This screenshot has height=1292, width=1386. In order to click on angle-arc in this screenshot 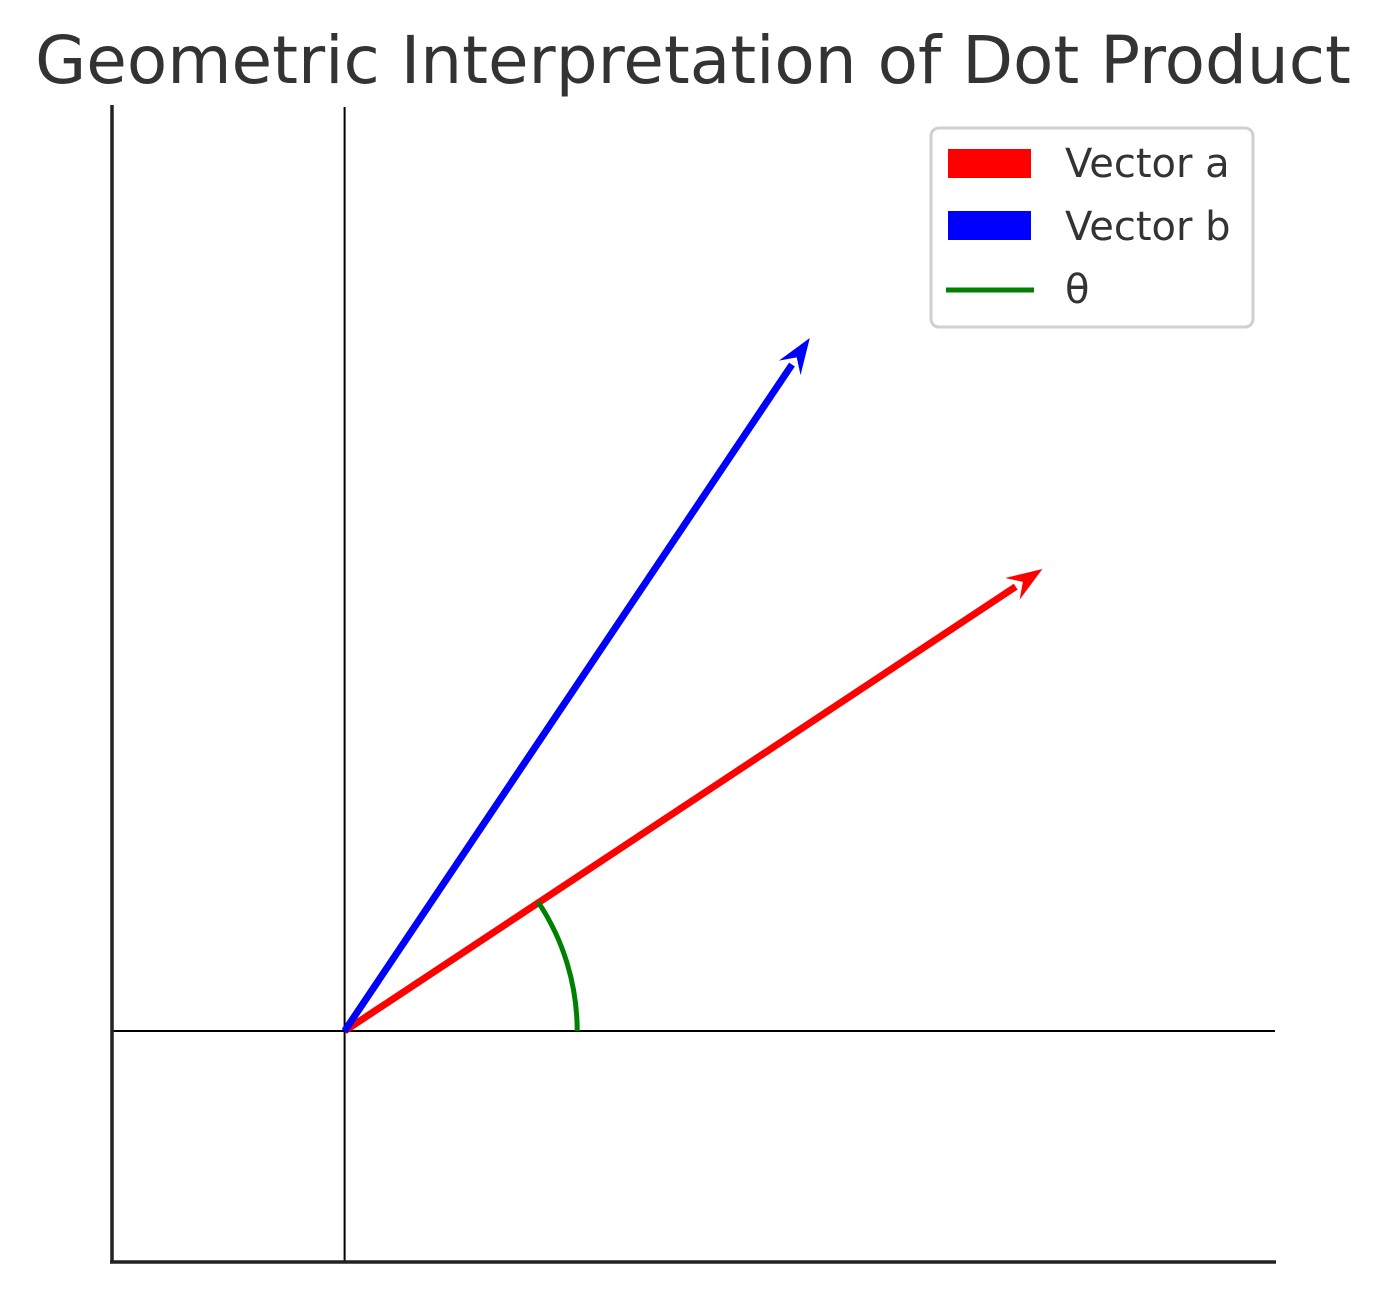, I will do `click(558, 966)`.